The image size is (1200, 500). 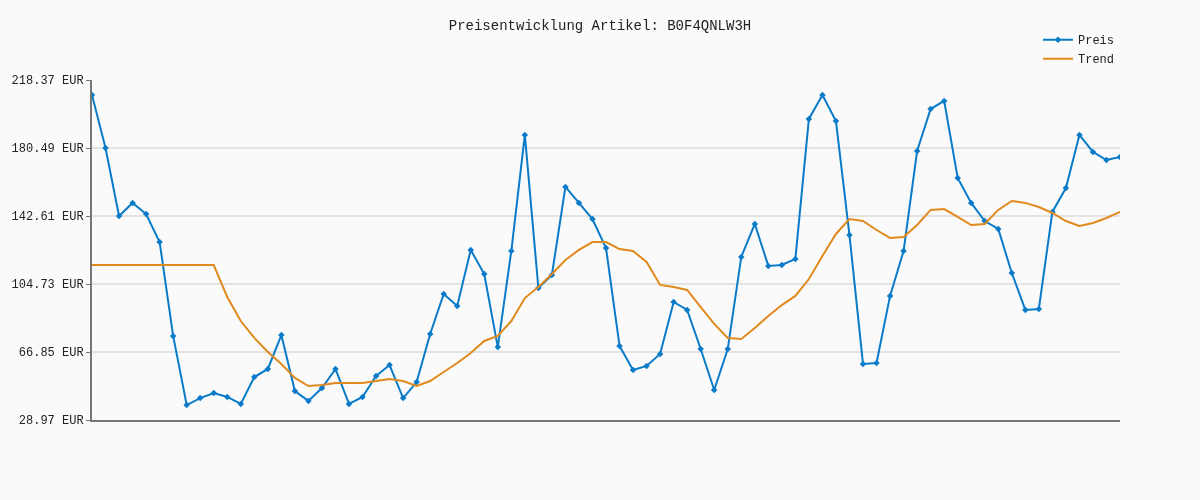 I want to click on y-tick-label: 180.49 EUR, so click(x=47, y=149).